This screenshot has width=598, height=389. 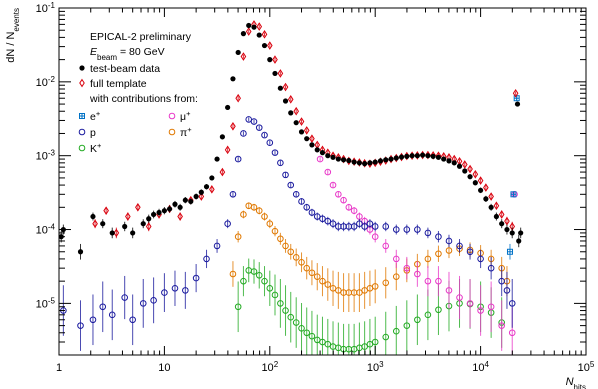 I want to click on y-tick-label: 10⁻¹, so click(x=46, y=8).